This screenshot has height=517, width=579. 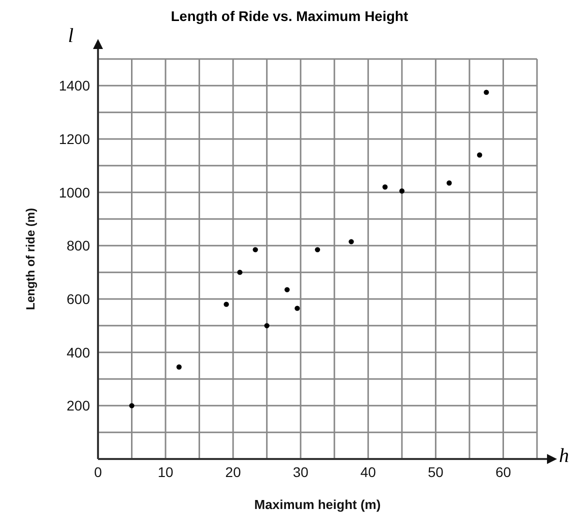 What do you see at coordinates (78, 406) in the screenshot?
I see `y-tick-label: 200` at bounding box center [78, 406].